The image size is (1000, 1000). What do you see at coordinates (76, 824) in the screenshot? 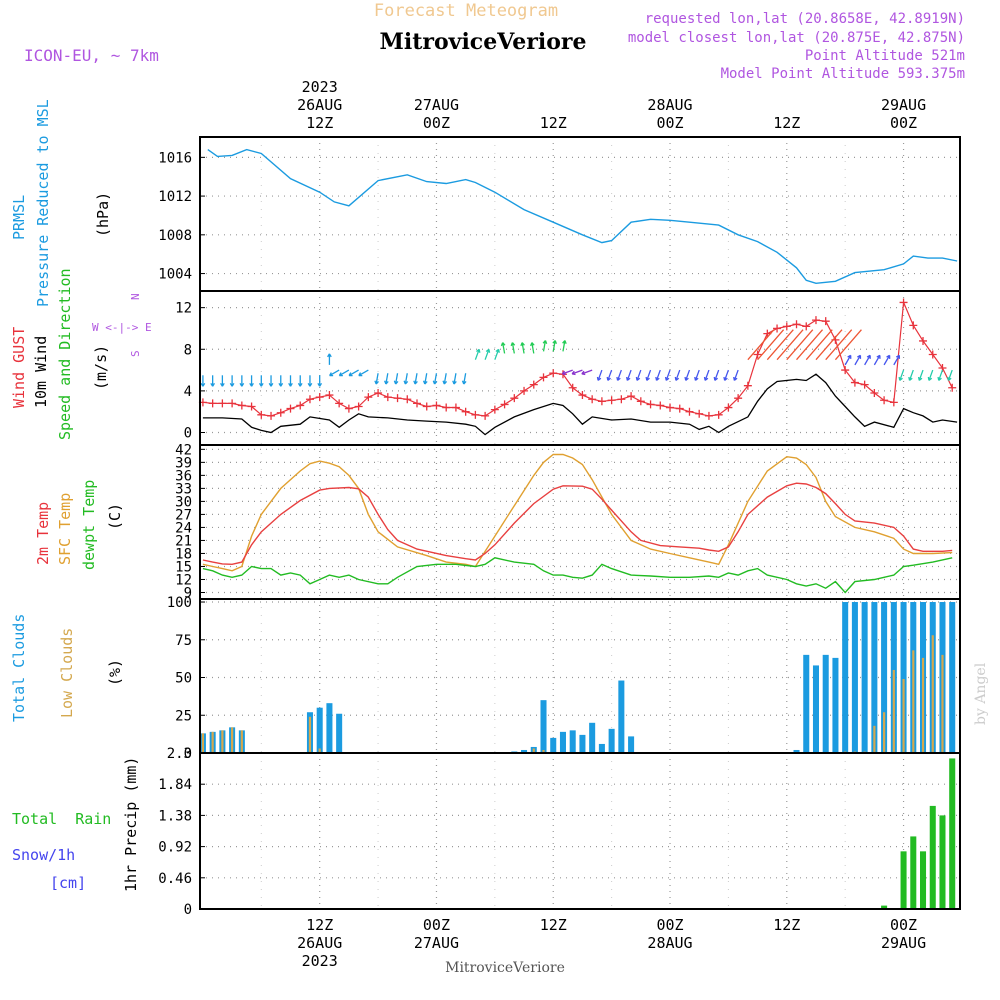
I see `precip-labels: Total Rain Snow/1h [cm] 1hr Precip (mm)` at bounding box center [76, 824].